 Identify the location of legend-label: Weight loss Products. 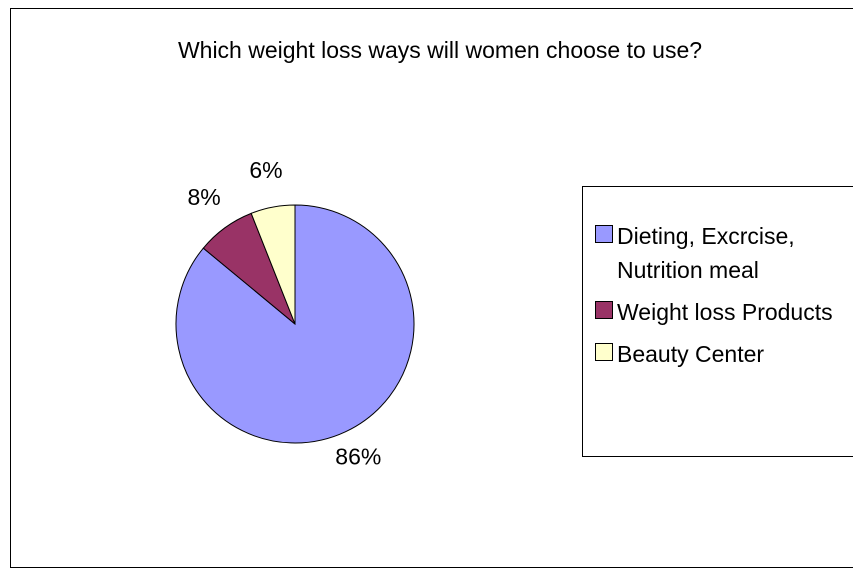
(725, 312).